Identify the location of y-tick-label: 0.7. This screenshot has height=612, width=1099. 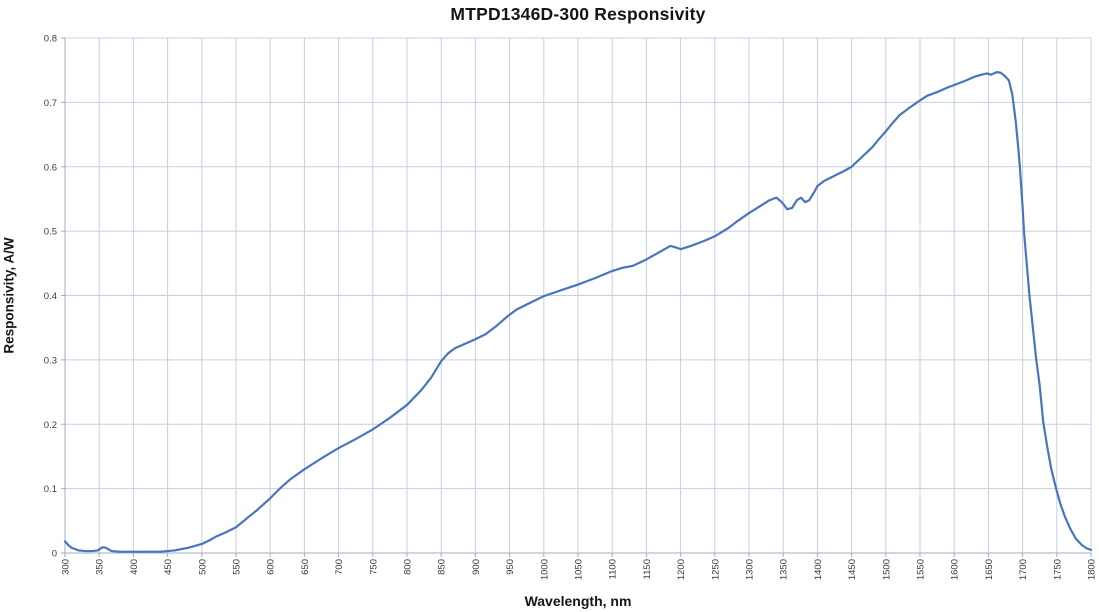
(50, 103).